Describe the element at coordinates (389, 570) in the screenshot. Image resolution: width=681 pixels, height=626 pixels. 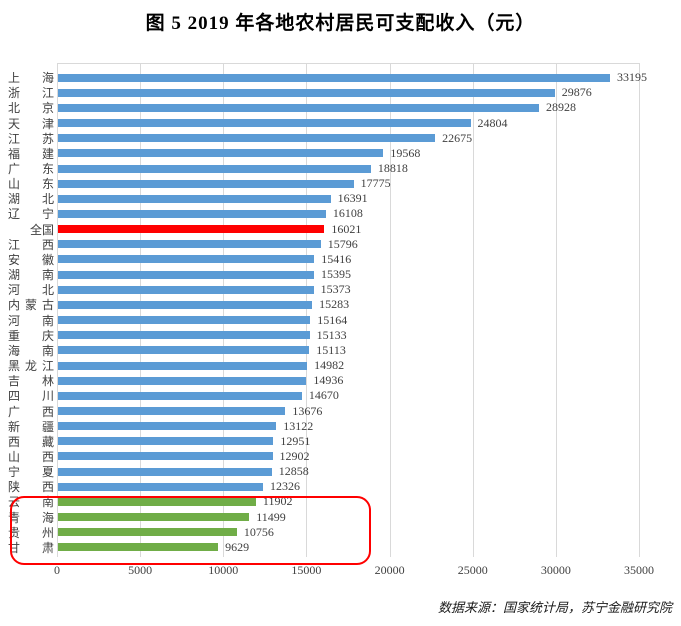
I see `x-axis-tick-label: 20000` at that location.